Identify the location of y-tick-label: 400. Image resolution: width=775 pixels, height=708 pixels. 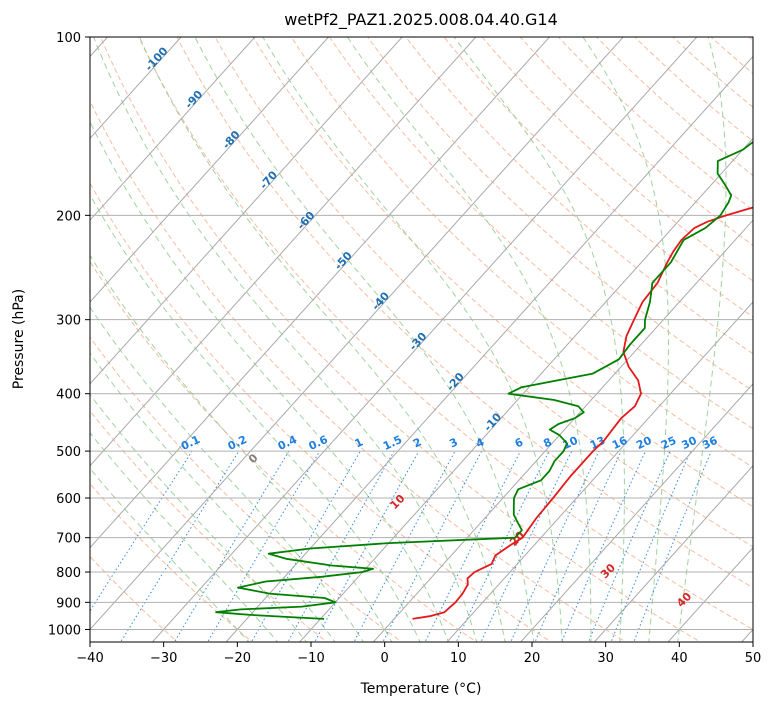
(68, 395).